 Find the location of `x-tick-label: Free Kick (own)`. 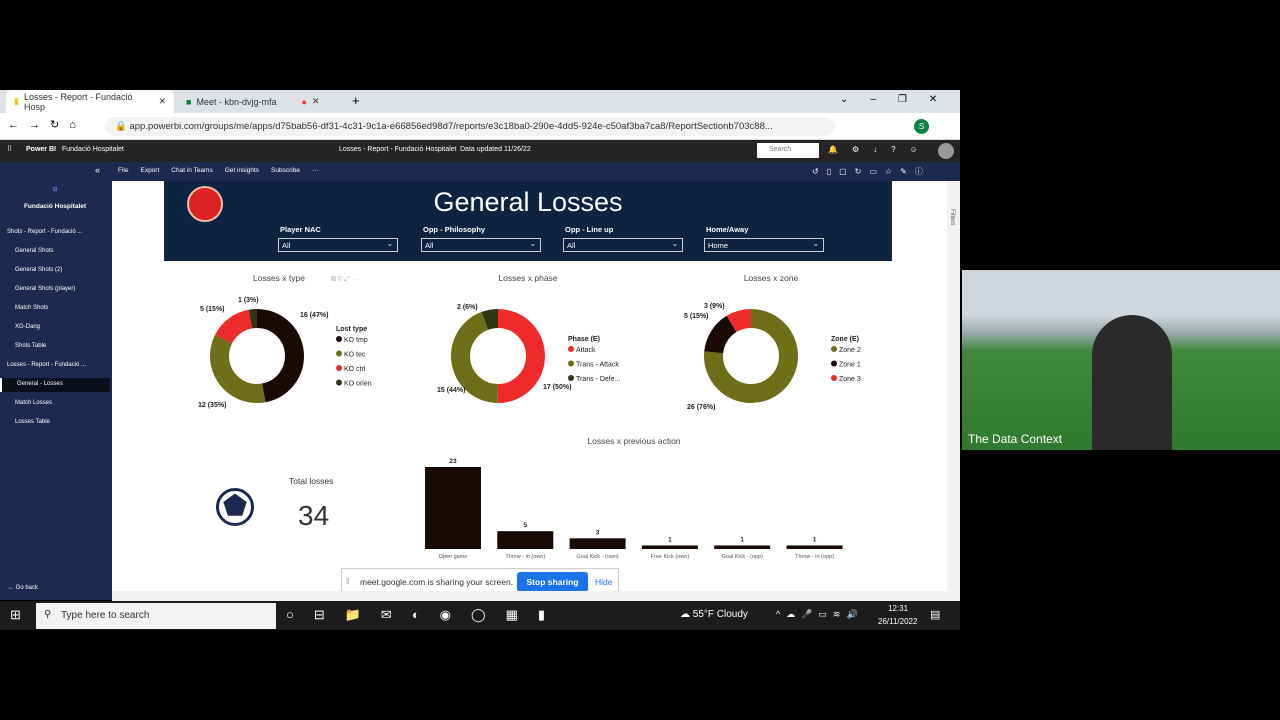

x-tick-label: Free Kick (own) is located at coordinates (670, 557).